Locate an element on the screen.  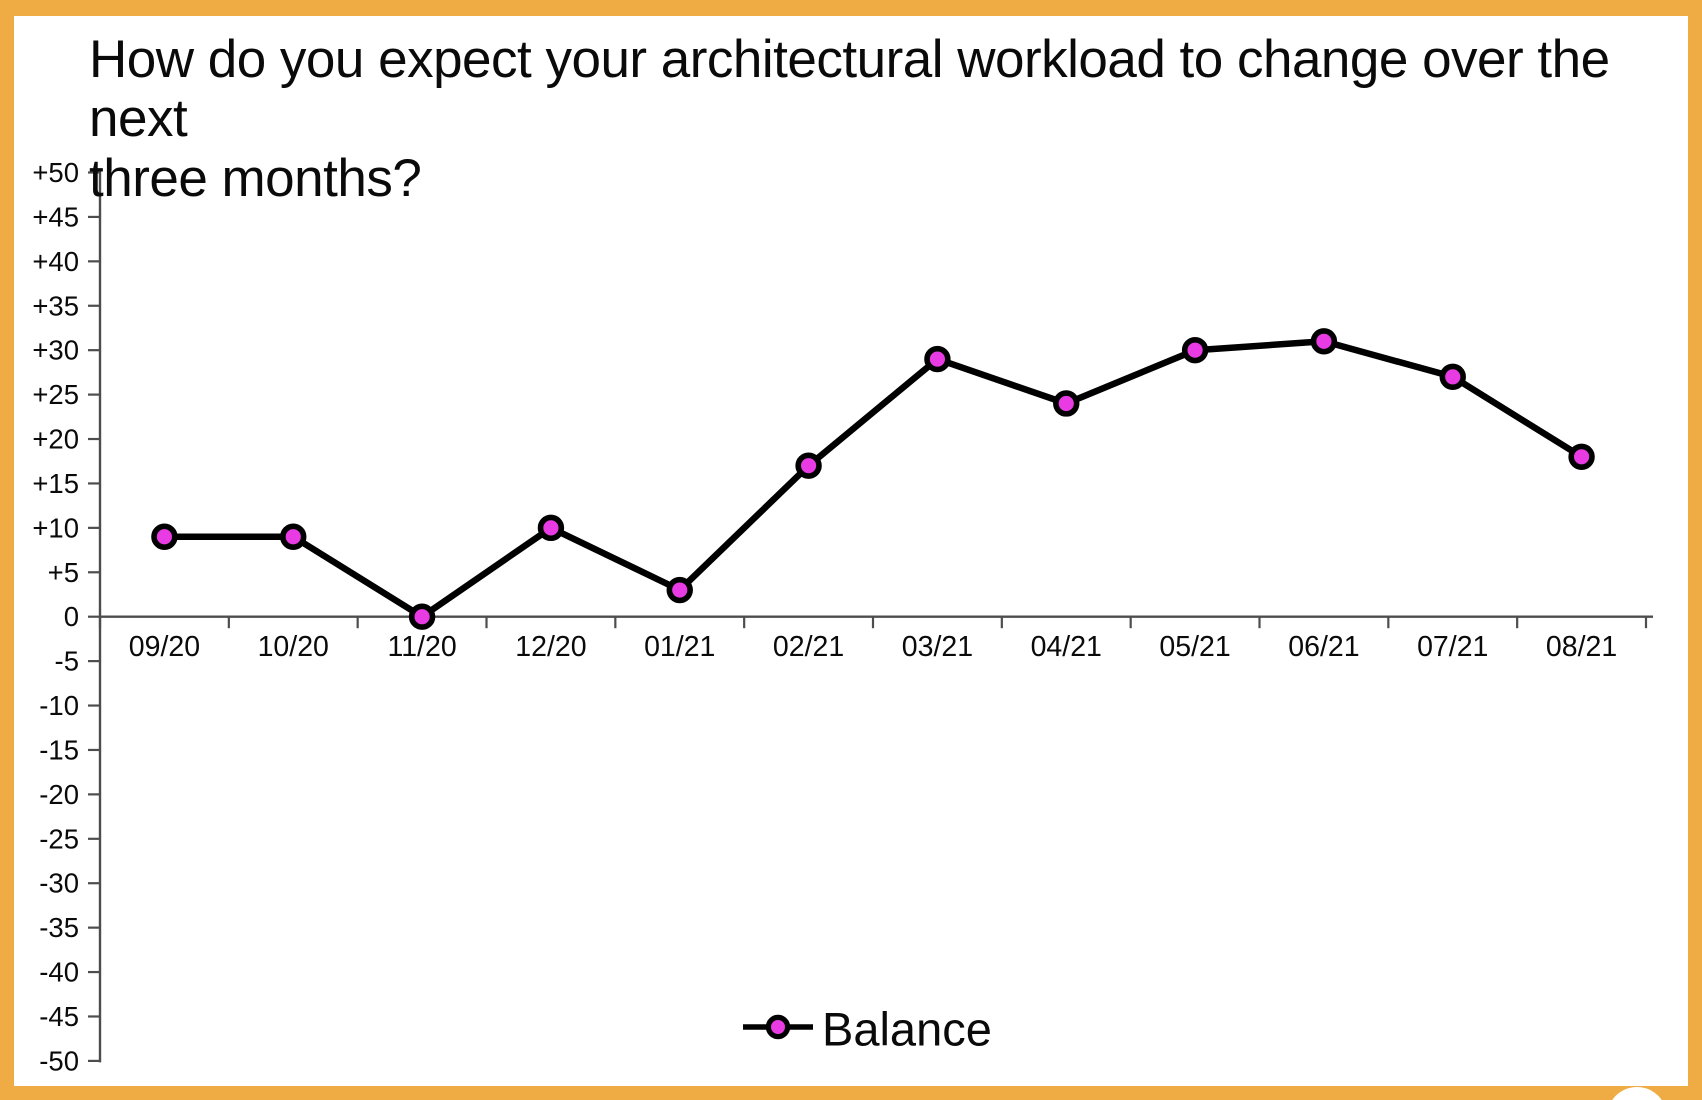
y-tick-label: -30 is located at coordinates (59, 883).